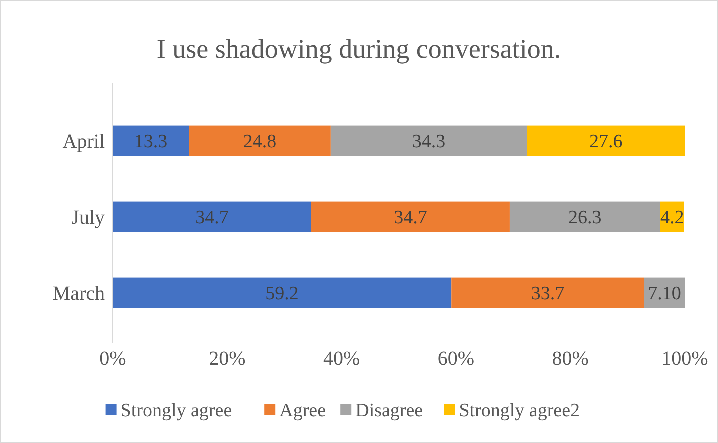  I want to click on x-tick-label: 20%, so click(227, 359).